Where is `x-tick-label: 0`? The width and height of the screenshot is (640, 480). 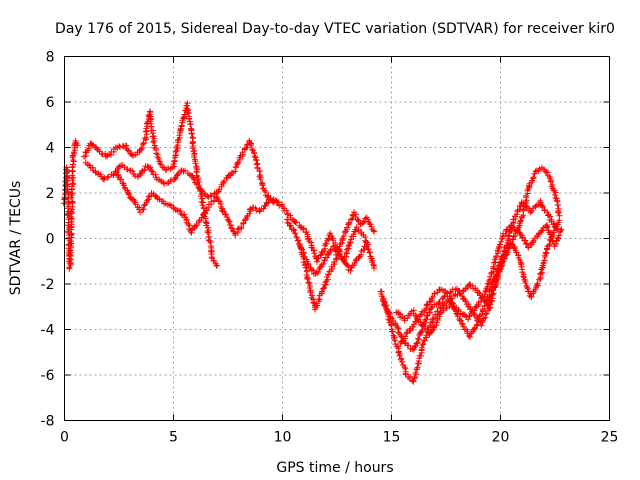
x-tick-label: 0 is located at coordinates (64, 438).